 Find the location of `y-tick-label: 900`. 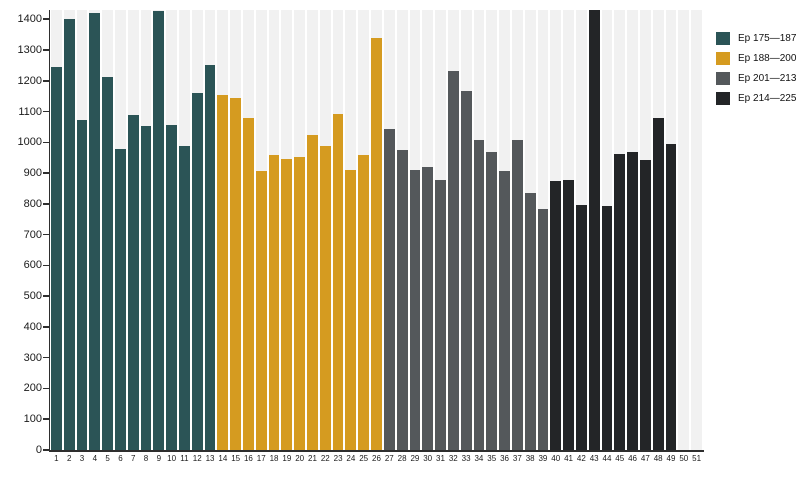

y-tick-label: 900 is located at coordinates (32, 173).